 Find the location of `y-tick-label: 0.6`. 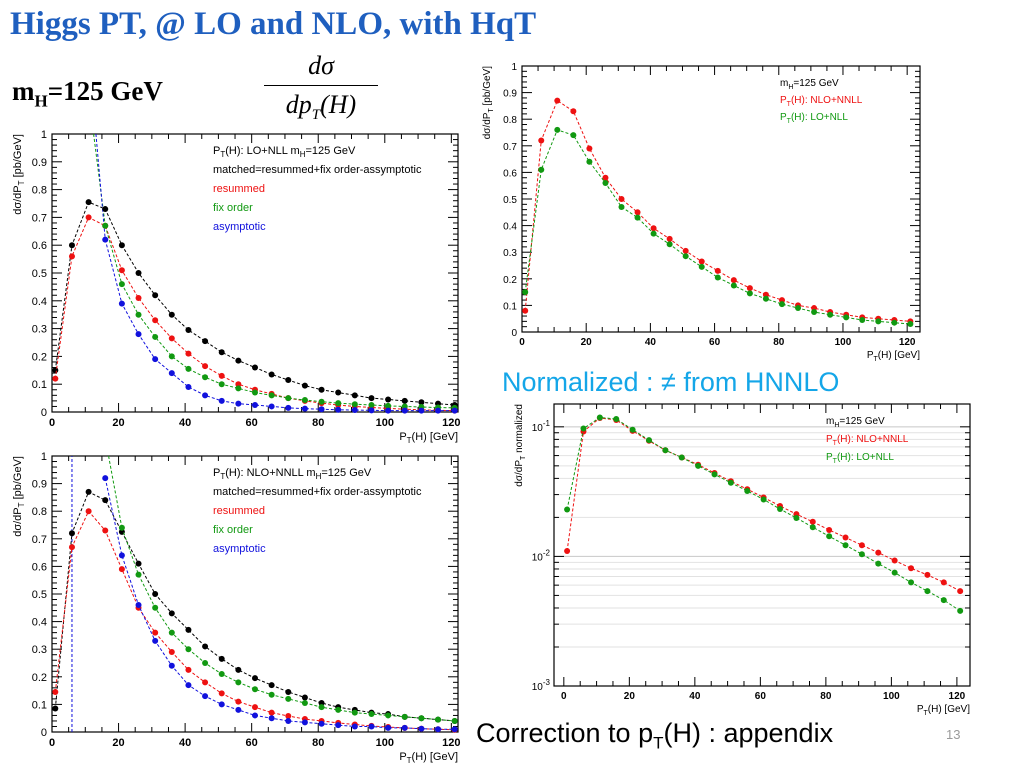

y-tick-label: 0.6 is located at coordinates (39, 567).